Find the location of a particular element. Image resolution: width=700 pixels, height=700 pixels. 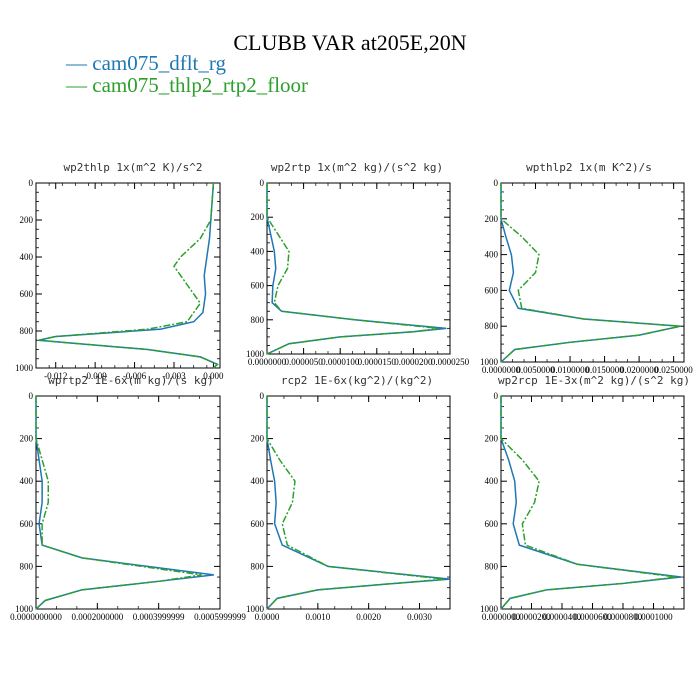

figure-title: CLUBB VAR at205E,20N is located at coordinates (350, 42).